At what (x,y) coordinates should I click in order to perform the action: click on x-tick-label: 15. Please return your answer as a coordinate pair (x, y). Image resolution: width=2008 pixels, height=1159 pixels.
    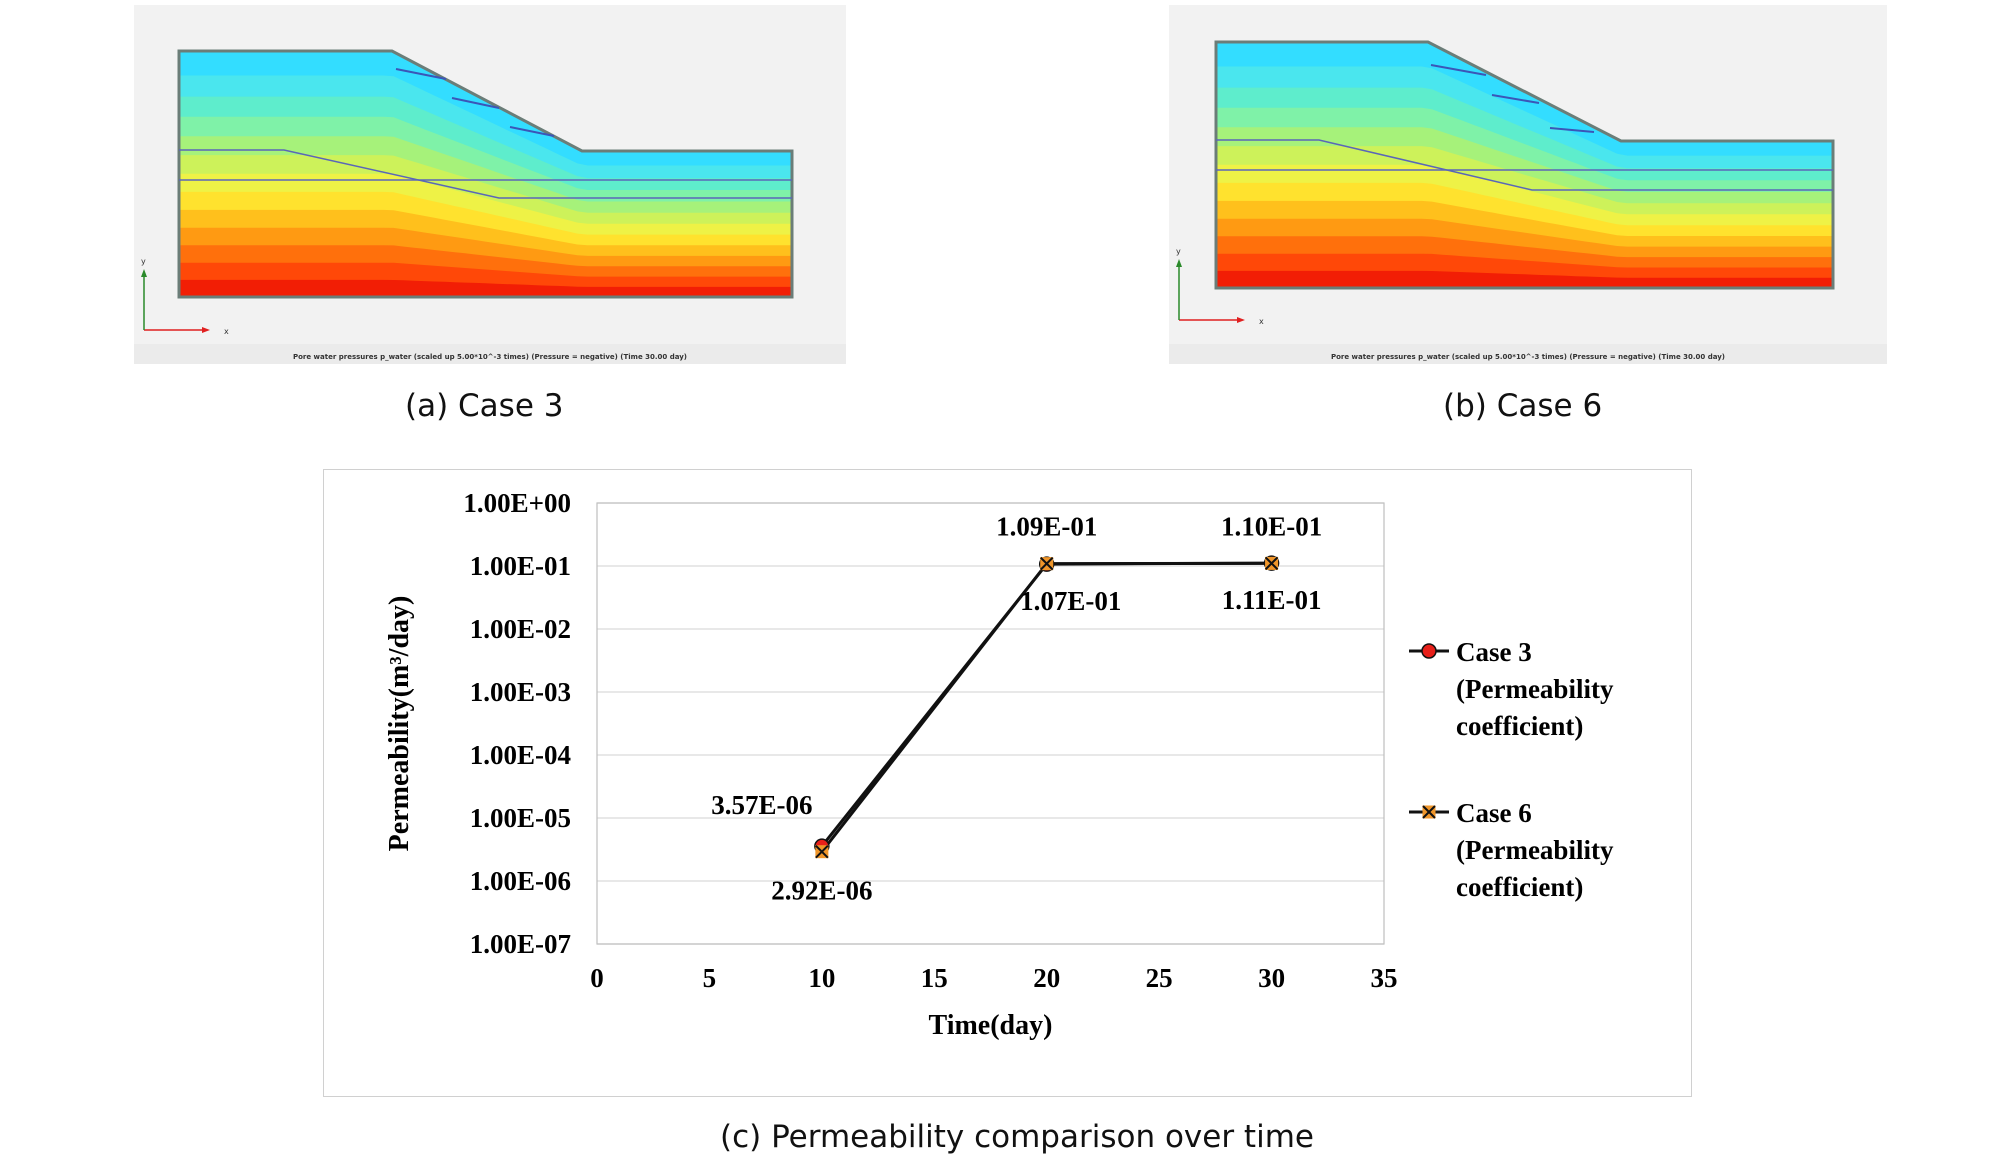
    Looking at the image, I should click on (934, 978).